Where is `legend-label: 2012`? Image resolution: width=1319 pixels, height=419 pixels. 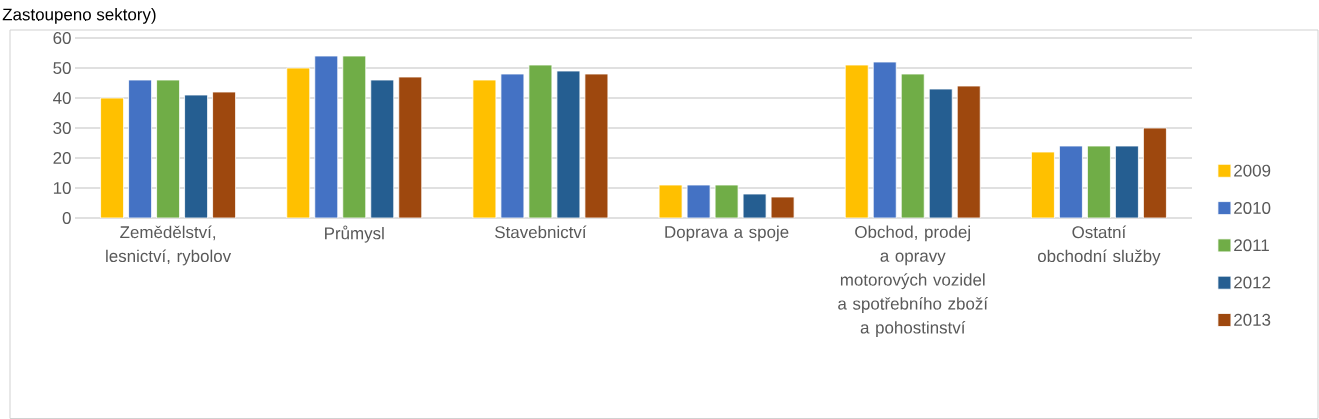 legend-label: 2012 is located at coordinates (1252, 282).